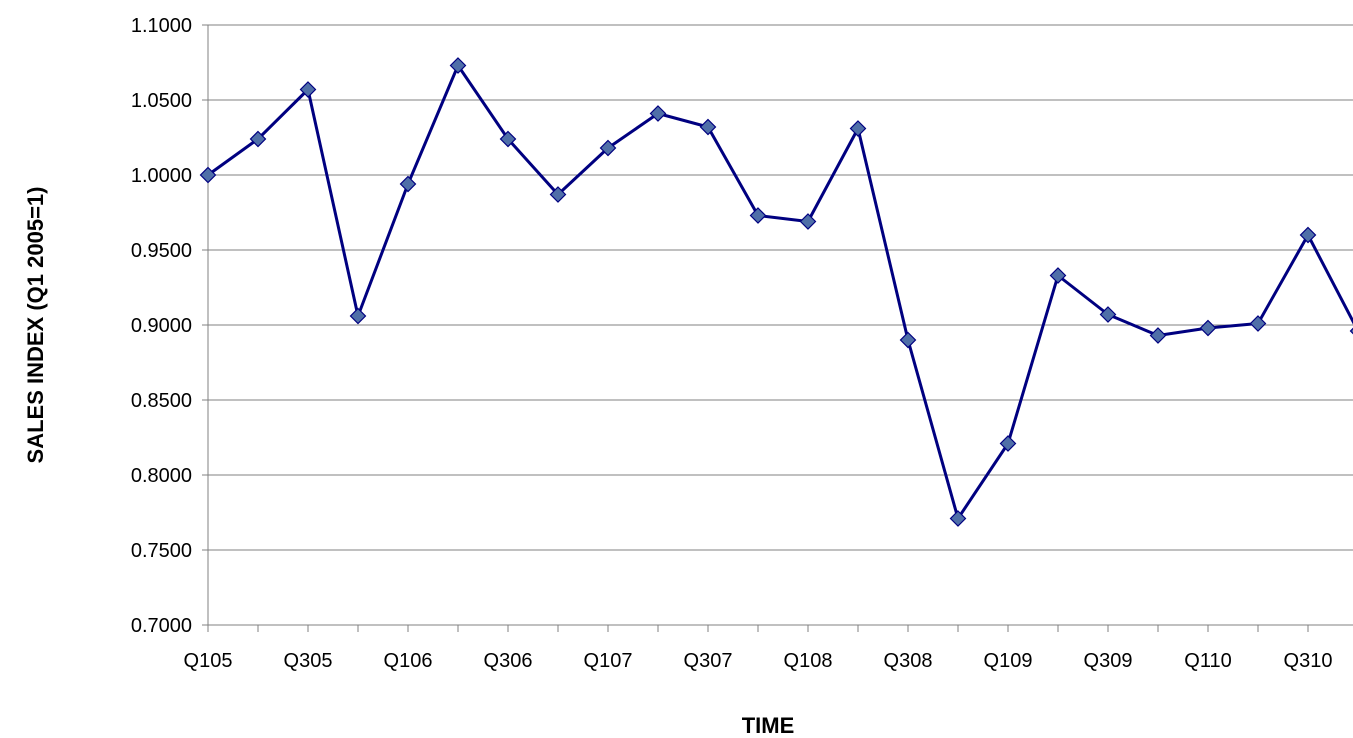  I want to click on y-tick-label: 0.7000, so click(161, 626).